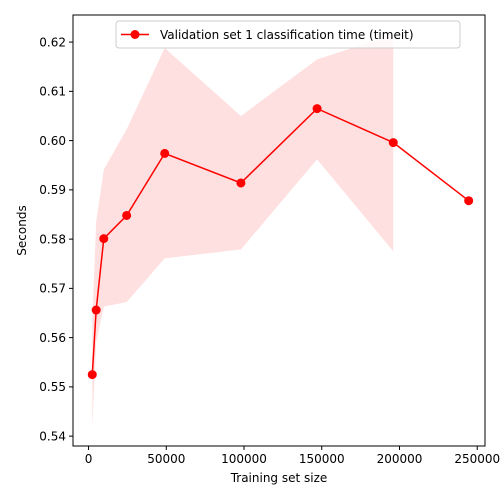 The width and height of the screenshot is (500, 504). What do you see at coordinates (400, 459) in the screenshot?
I see `x-tick-label: 200000` at bounding box center [400, 459].